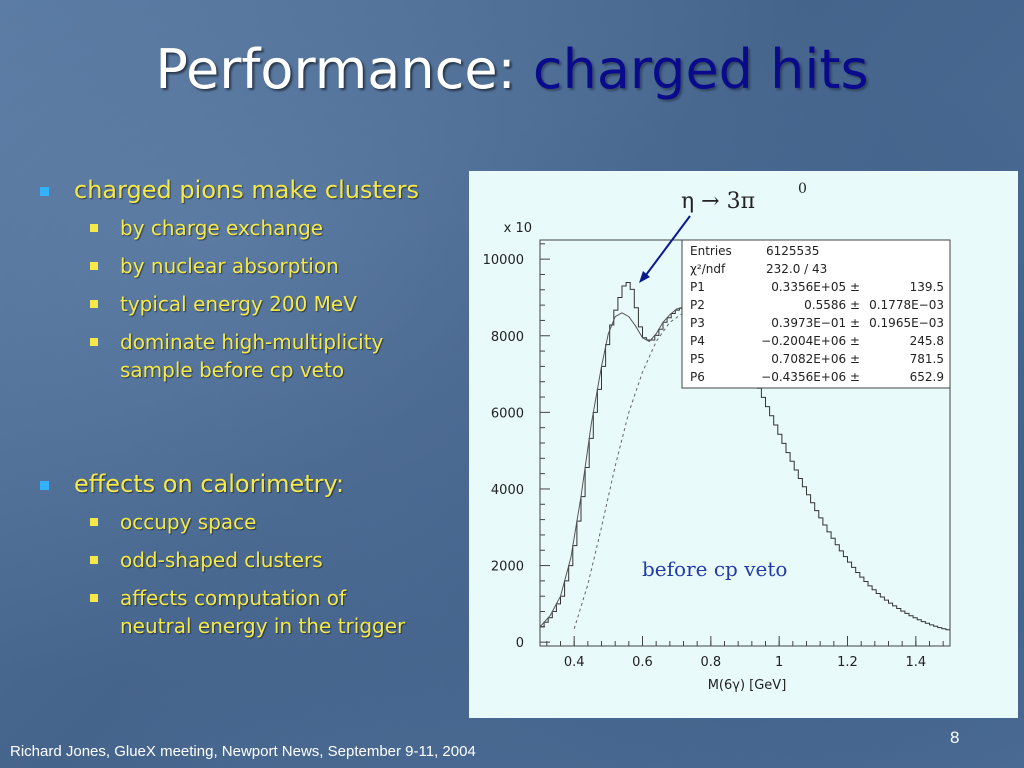 This screenshot has height=768, width=1024. What do you see at coordinates (796, 269) in the screenshot?
I see `stats-value: 232.0 / 43` at bounding box center [796, 269].